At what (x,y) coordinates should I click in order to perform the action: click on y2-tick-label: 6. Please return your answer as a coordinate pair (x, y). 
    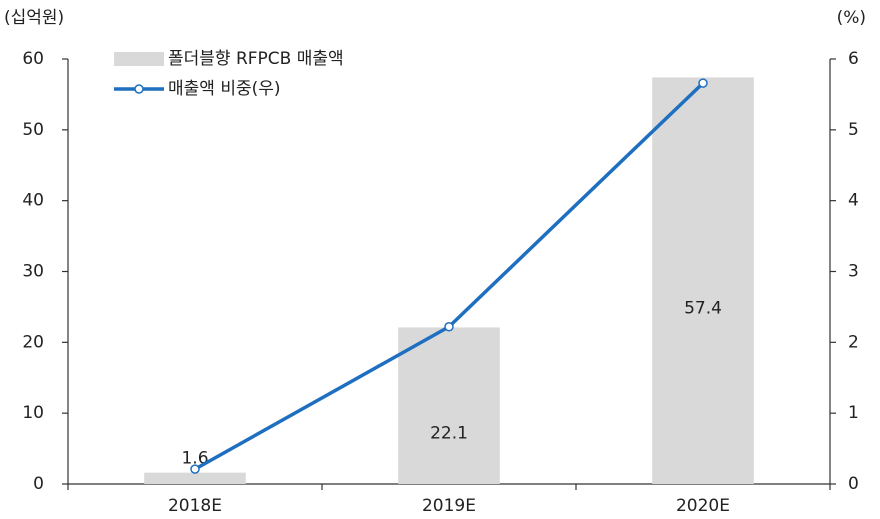
    Looking at the image, I should click on (853, 59).